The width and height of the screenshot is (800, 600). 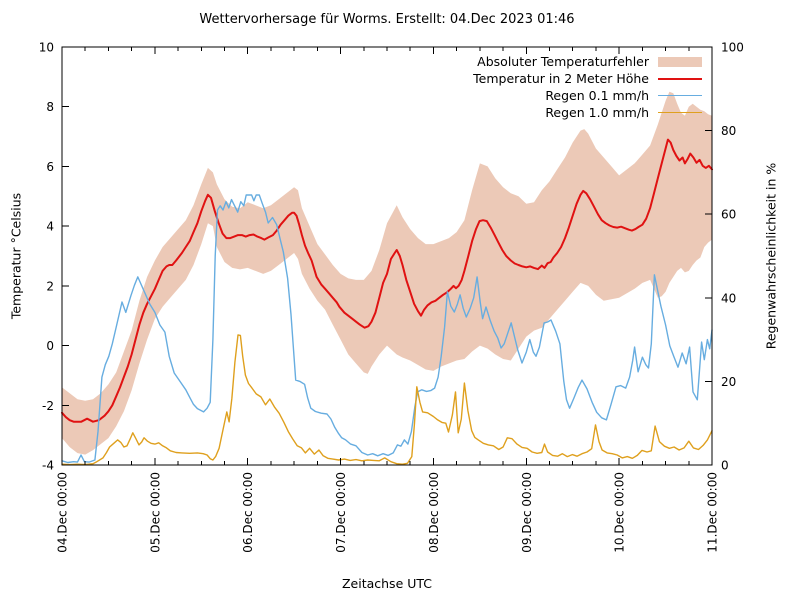 I want to click on legend-label: Regen 1.0 mm/h, so click(x=597, y=112).